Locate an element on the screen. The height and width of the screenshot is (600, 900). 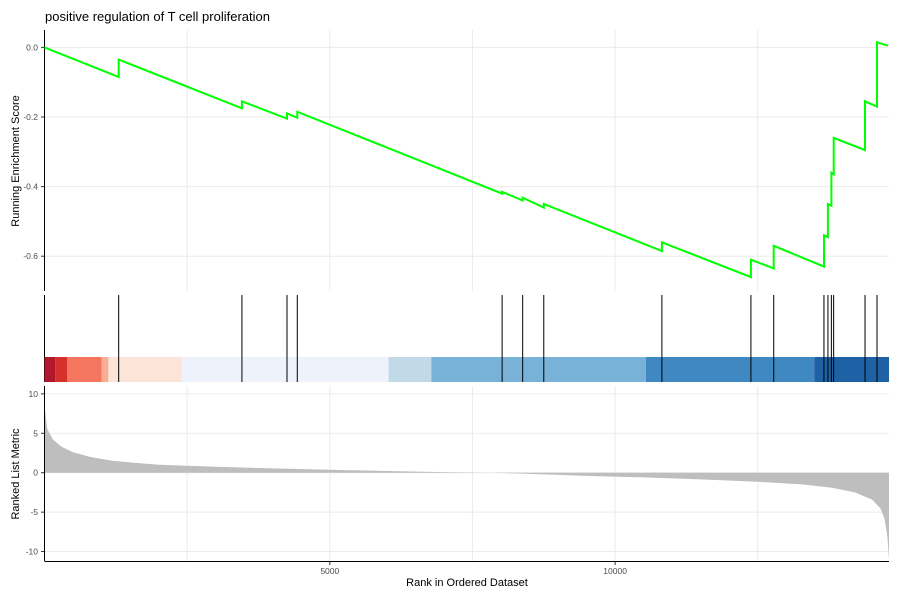
hit-markers is located at coordinates (498, 338).